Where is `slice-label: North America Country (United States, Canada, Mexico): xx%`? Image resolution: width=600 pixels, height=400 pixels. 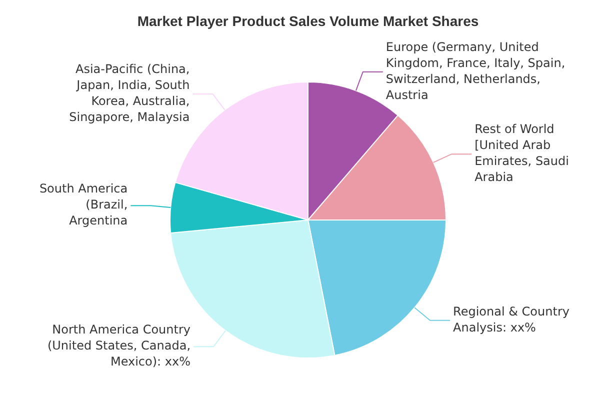
slice-label: North America Country (United States, Canada, Mexico): xx% is located at coordinates (119, 345).